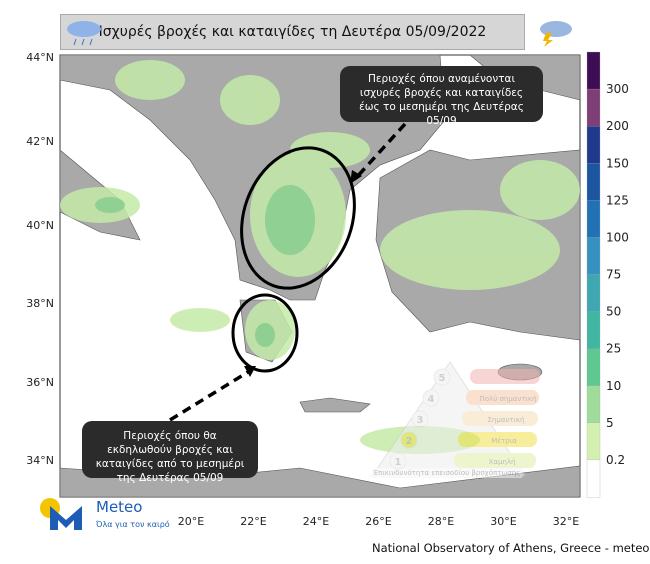 The height and width of the screenshot is (564, 650). What do you see at coordinates (617, 237) in the screenshot?
I see `colorbar-label: 100` at bounding box center [617, 237].